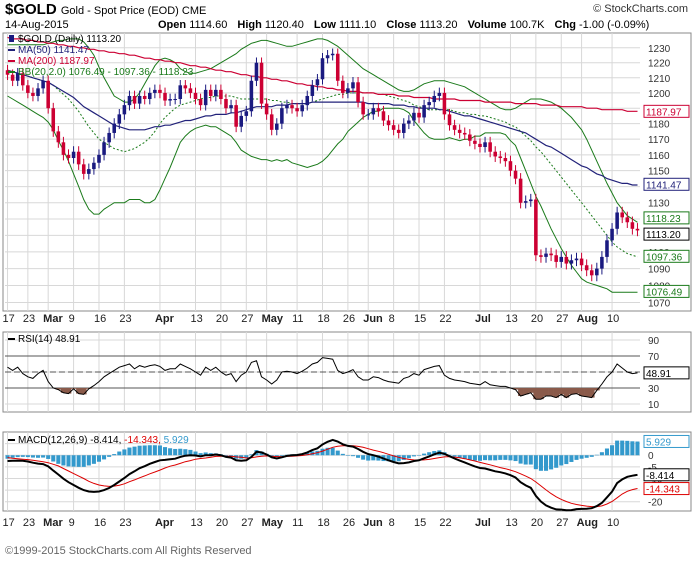  Describe the element at coordinates (373, 523) in the screenshot. I see `x-tick-label: Jun` at that location.